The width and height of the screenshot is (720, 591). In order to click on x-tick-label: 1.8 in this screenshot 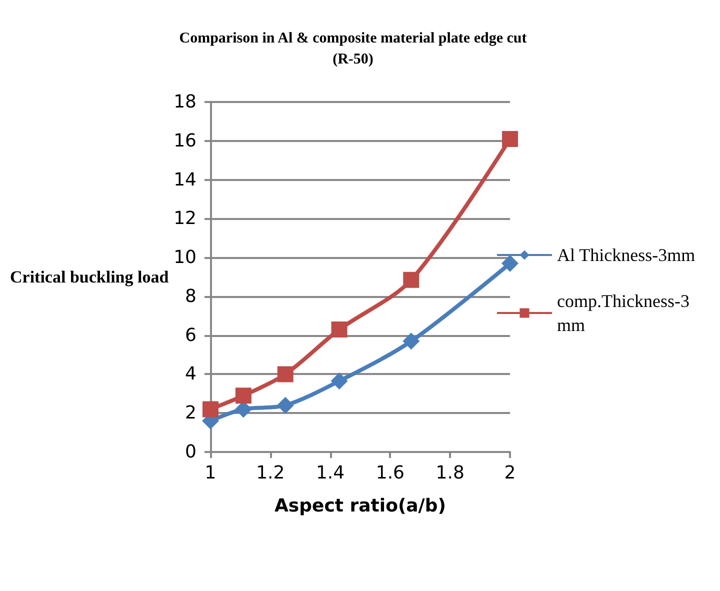, I will do `click(450, 473)`.